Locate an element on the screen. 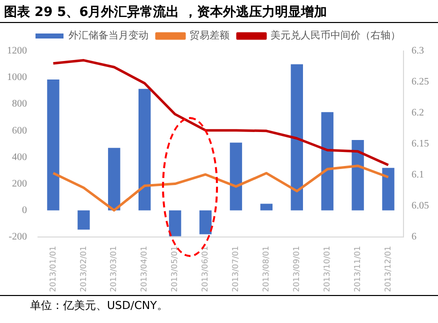 This screenshot has height=323, width=438. x-tick-label: 2013/05/01 is located at coordinates (175, 269).